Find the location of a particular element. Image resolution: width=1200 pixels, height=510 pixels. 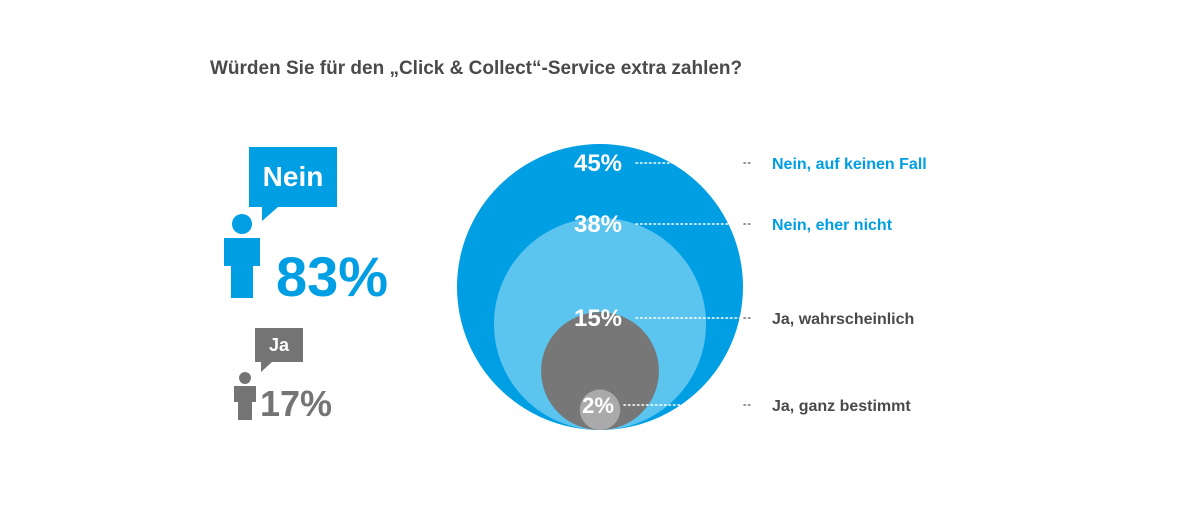

ja-bubble-label: Ja is located at coordinates (279, 344).